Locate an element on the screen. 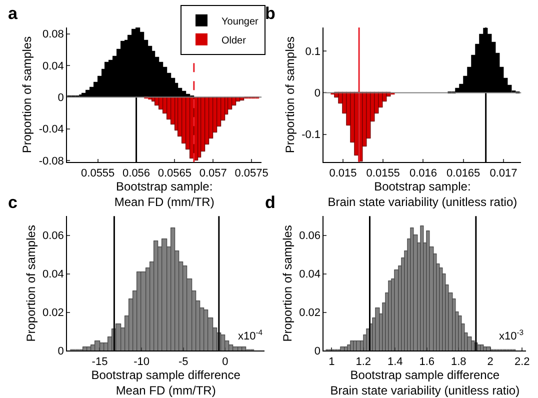 Image resolution: width=538 pixels, height=398 pixels. x-tick-label: 0.0575 is located at coordinates (251, 173).